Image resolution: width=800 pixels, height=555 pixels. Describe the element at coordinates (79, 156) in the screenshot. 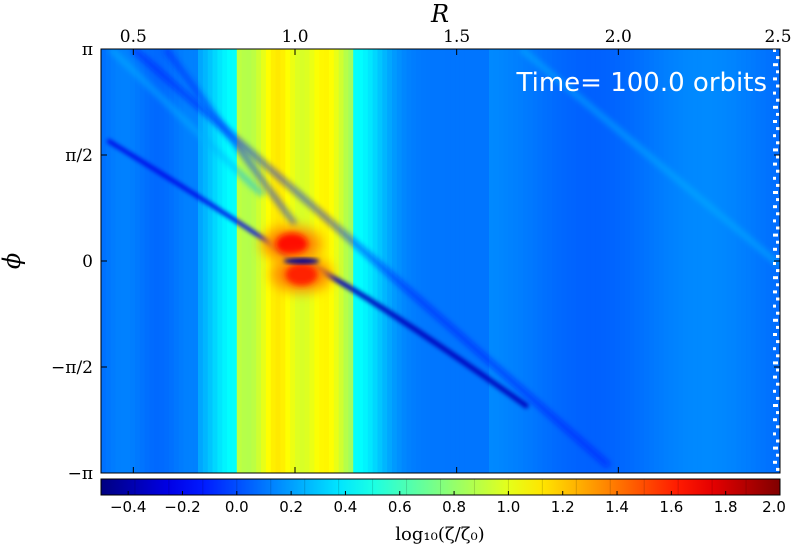

I see `y-tick-label: π/2` at that location.